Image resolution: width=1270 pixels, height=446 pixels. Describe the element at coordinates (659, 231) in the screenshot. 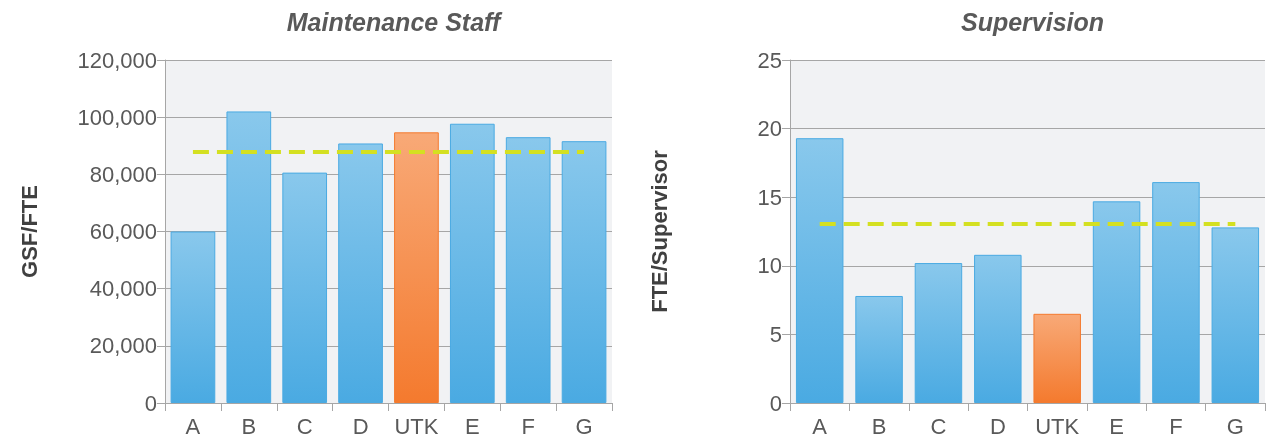

I see `y-axis-title: FTE/Supervisor` at that location.